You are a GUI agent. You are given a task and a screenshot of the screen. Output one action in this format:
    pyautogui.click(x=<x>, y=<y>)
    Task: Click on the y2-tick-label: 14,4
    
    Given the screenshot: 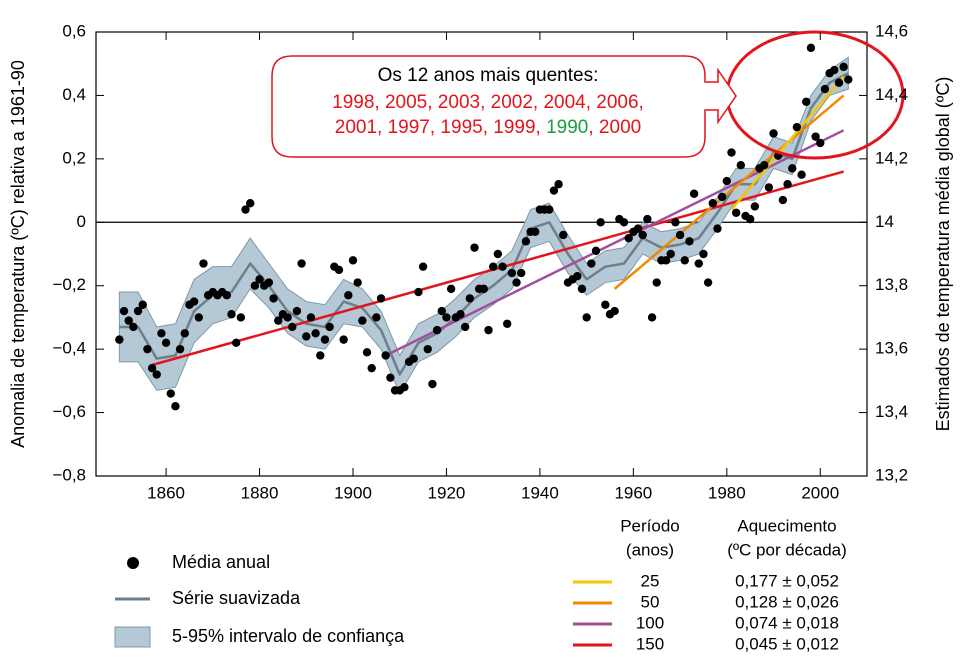 What is the action you would take?
    pyautogui.click(x=891, y=94)
    